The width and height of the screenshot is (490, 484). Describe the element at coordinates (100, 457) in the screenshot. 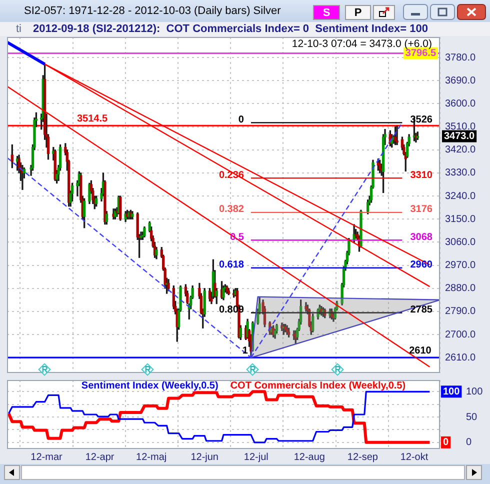

I see `x-tick-label: 12-apr` at that location.